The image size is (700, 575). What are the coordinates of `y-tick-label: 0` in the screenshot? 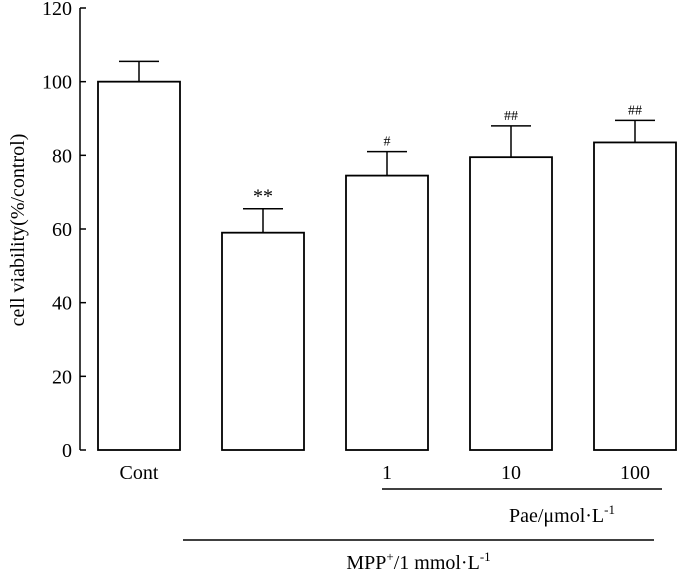 It's located at (67, 451).